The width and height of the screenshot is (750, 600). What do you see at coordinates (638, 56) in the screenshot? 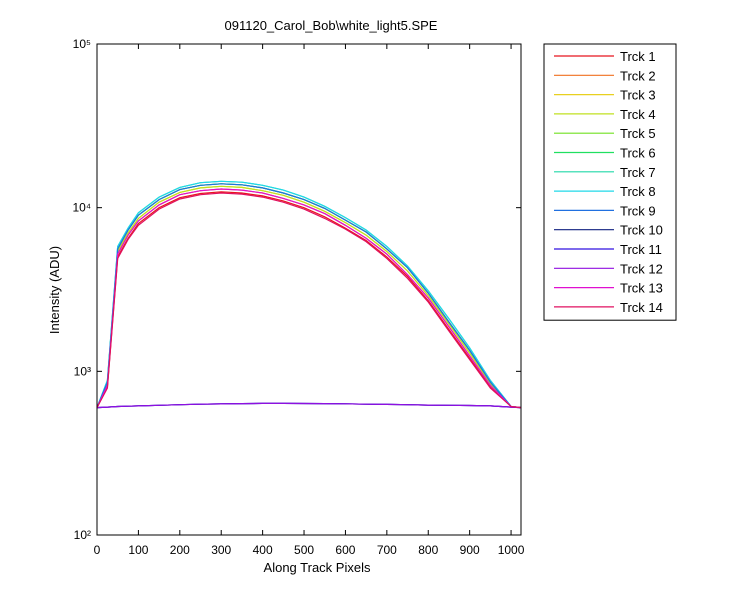
I see `legend-label: Trck 1` at bounding box center [638, 56].